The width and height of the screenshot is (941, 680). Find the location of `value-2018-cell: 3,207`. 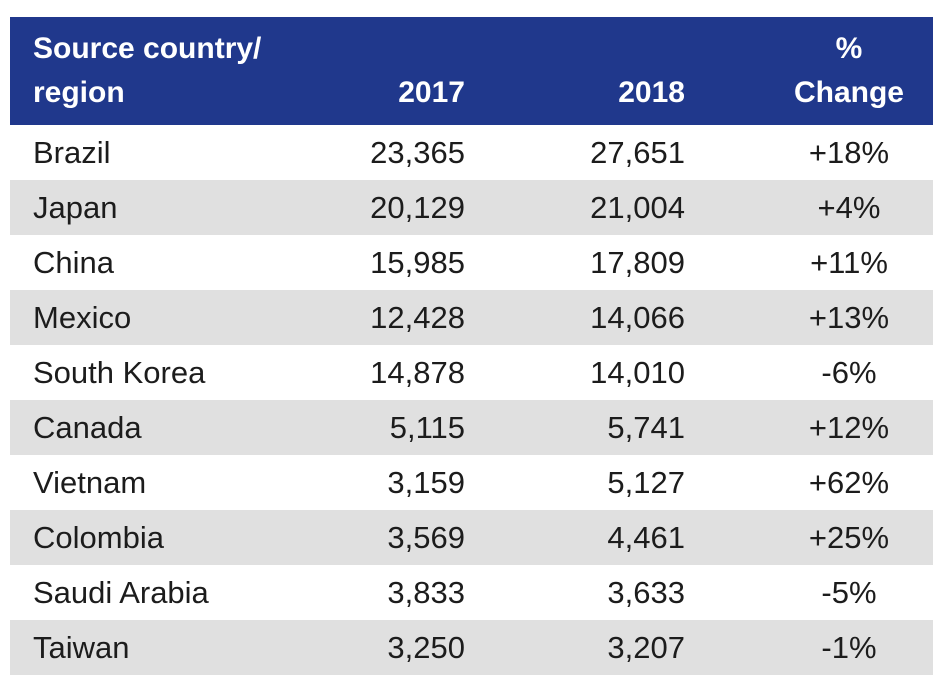

value-2018-cell: 3,207 is located at coordinates (646, 647).